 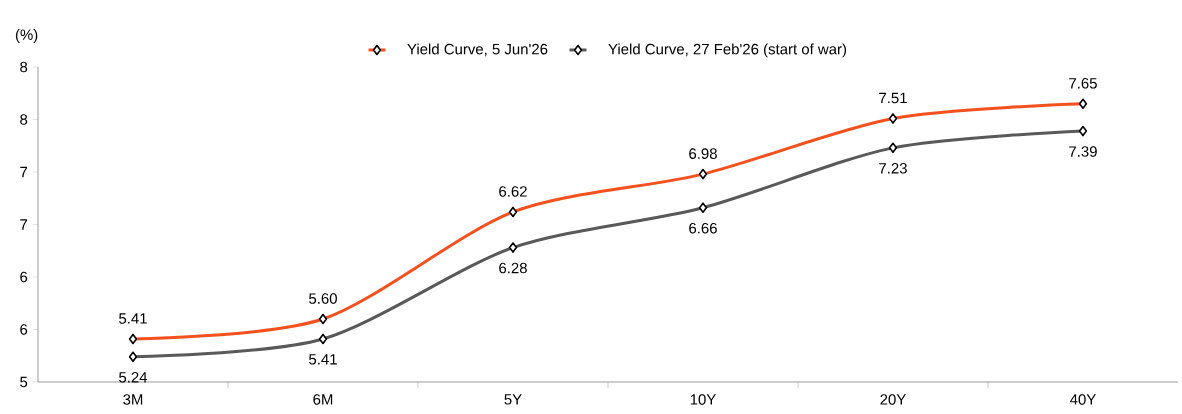 I want to click on legend-label: Yield Curve, 27 Feb'26 (start of war), so click(x=727, y=50).